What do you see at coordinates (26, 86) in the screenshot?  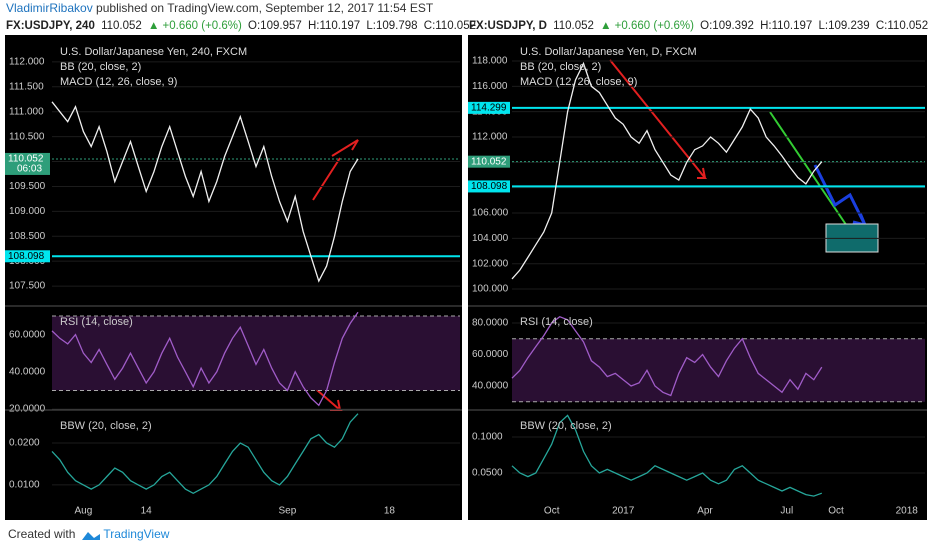 I see `y-tick-label: 111.500` at bounding box center [26, 86].